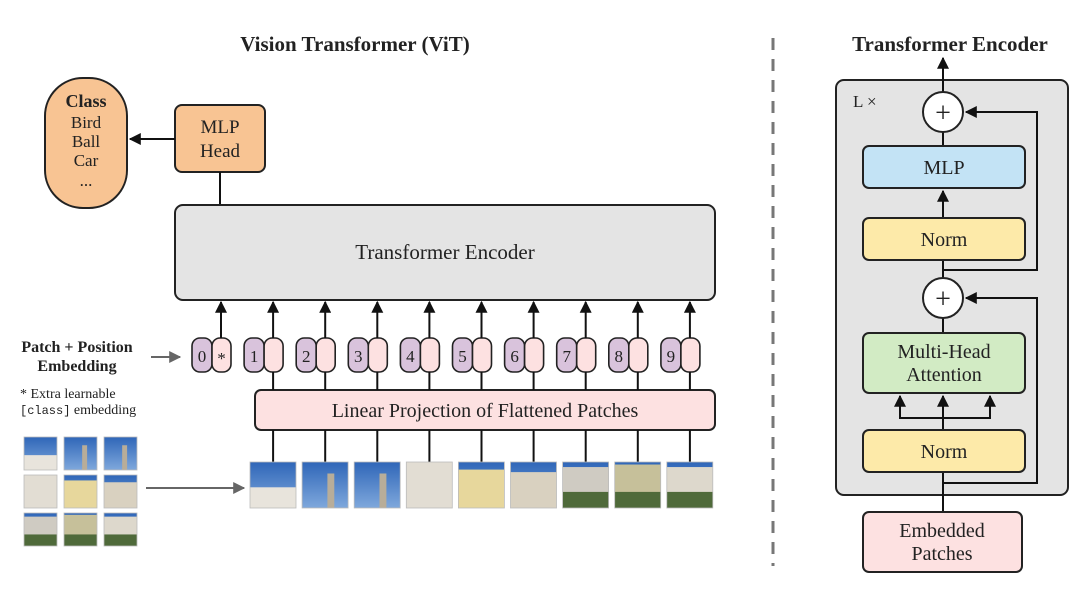 The height and width of the screenshot is (593, 1080). I want to click on attention-label: Multi-Head, so click(943, 352).